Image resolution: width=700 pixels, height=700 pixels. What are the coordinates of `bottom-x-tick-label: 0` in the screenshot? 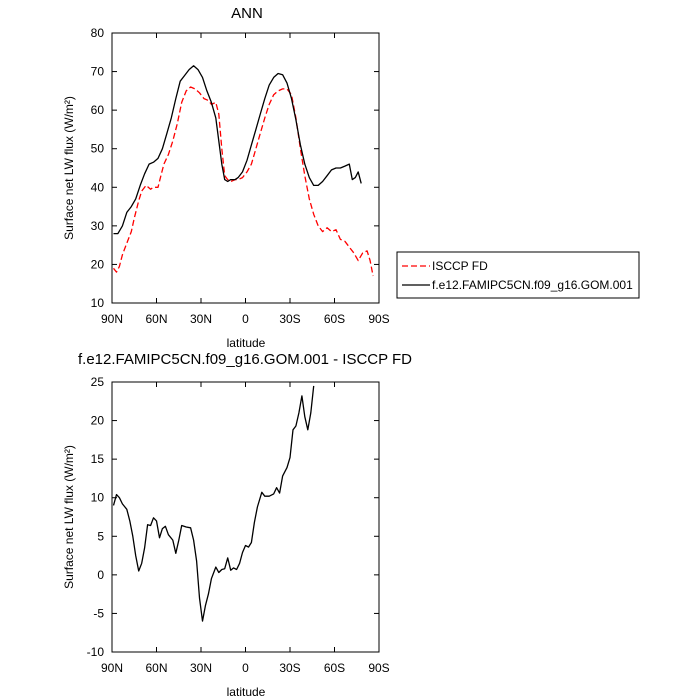 It's located at (245, 668).